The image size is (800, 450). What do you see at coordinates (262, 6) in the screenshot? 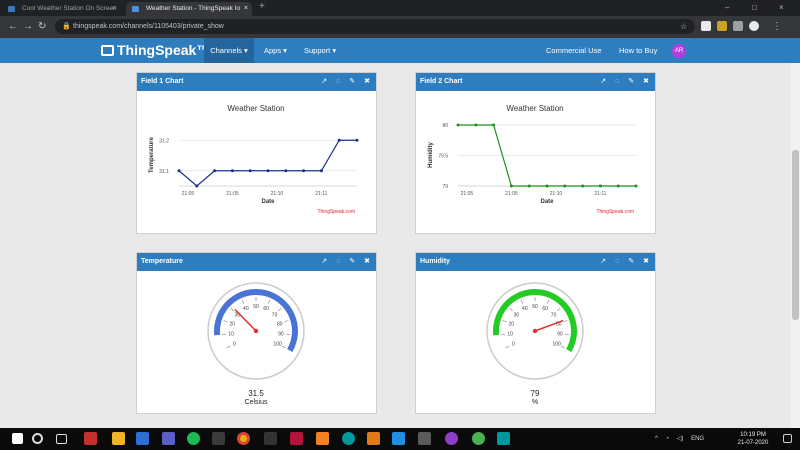
I see `new-tab-button: +` at bounding box center [262, 6].